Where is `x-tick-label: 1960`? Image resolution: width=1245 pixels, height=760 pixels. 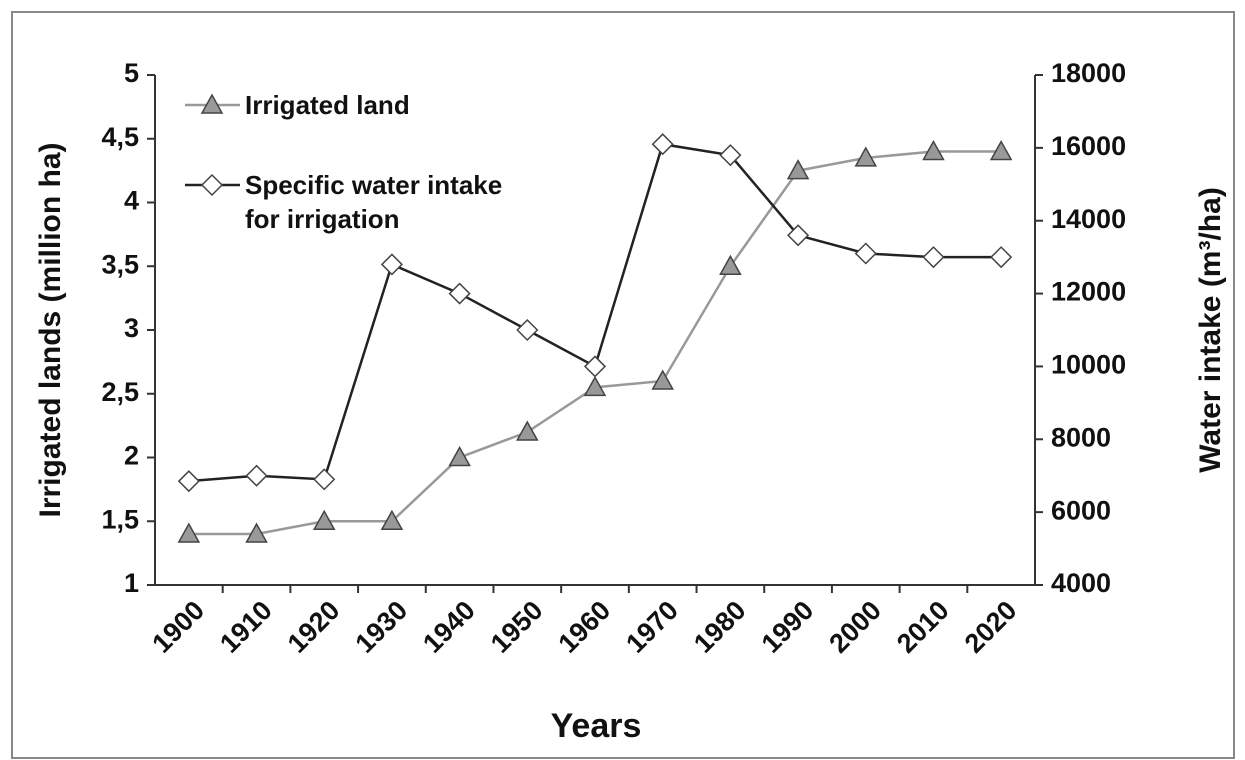 x-tick-label: 1960 is located at coordinates (585, 627).